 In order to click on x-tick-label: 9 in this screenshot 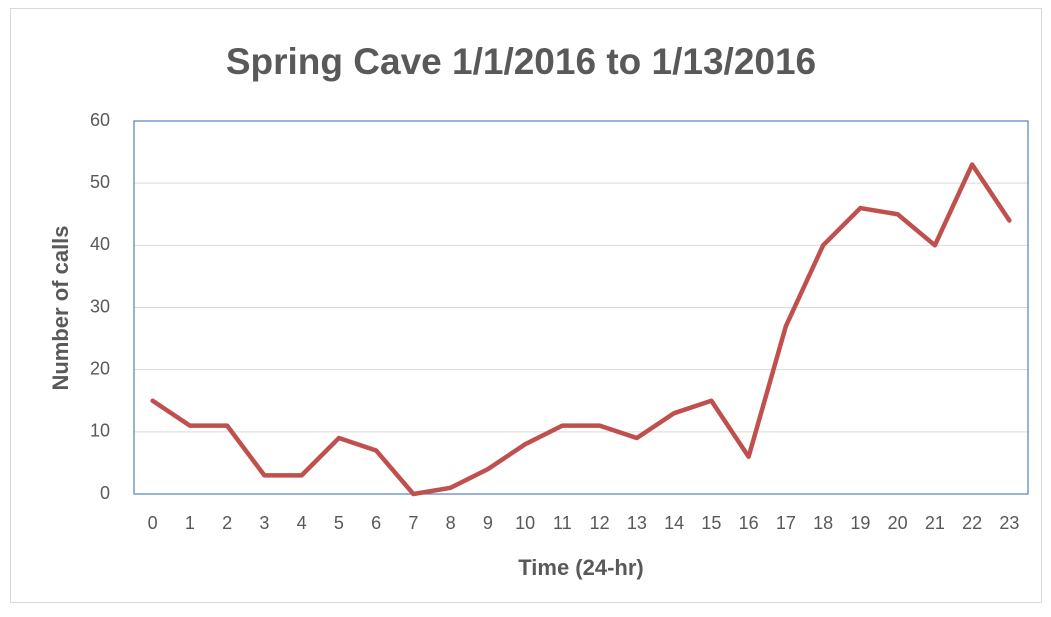, I will do `click(488, 523)`.